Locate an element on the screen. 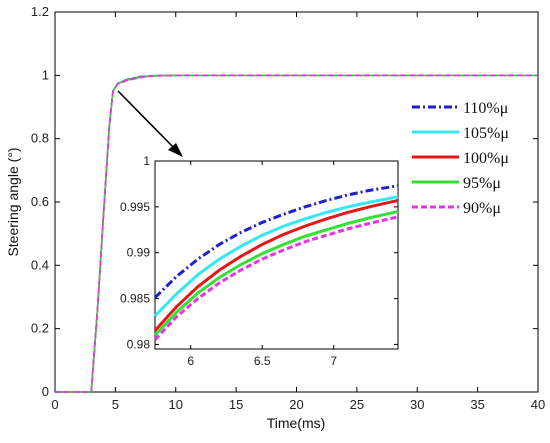  x-tick-label: 25 is located at coordinates (357, 404).